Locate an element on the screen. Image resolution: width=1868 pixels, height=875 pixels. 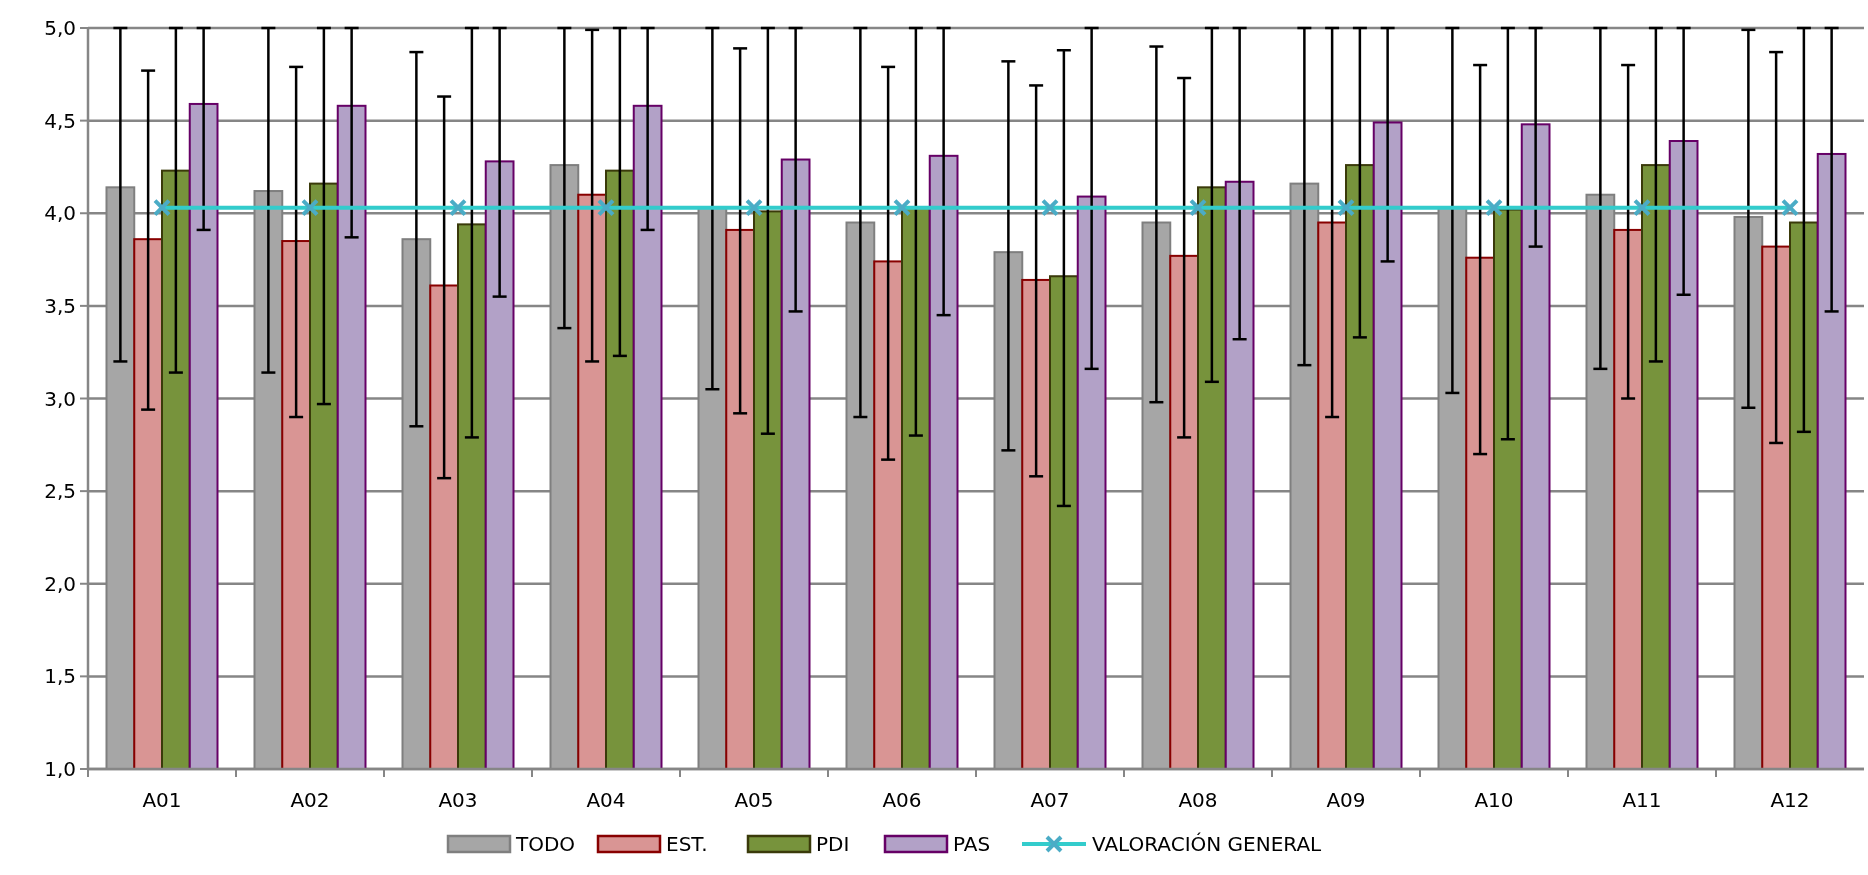
y-tick-label: 1,0 is located at coordinates (60, 769).